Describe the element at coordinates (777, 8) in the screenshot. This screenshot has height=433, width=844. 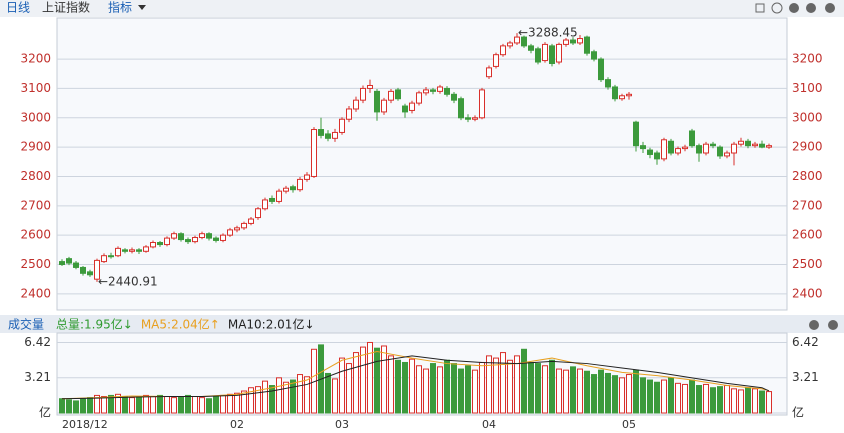
I see `refresh-icon` at that location.